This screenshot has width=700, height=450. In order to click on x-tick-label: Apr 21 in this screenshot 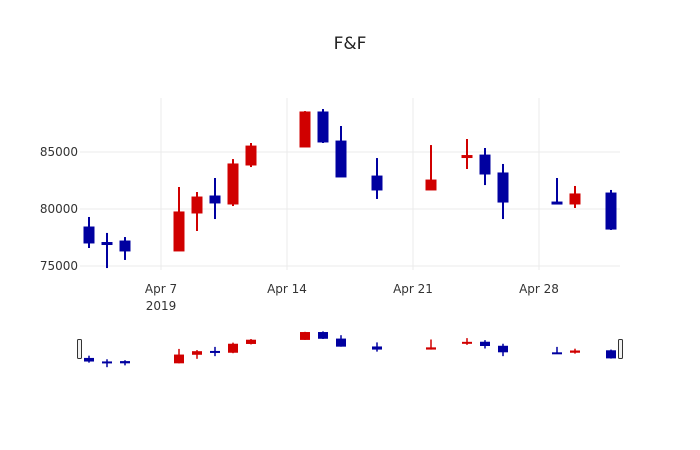, I will do `click(413, 289)`.